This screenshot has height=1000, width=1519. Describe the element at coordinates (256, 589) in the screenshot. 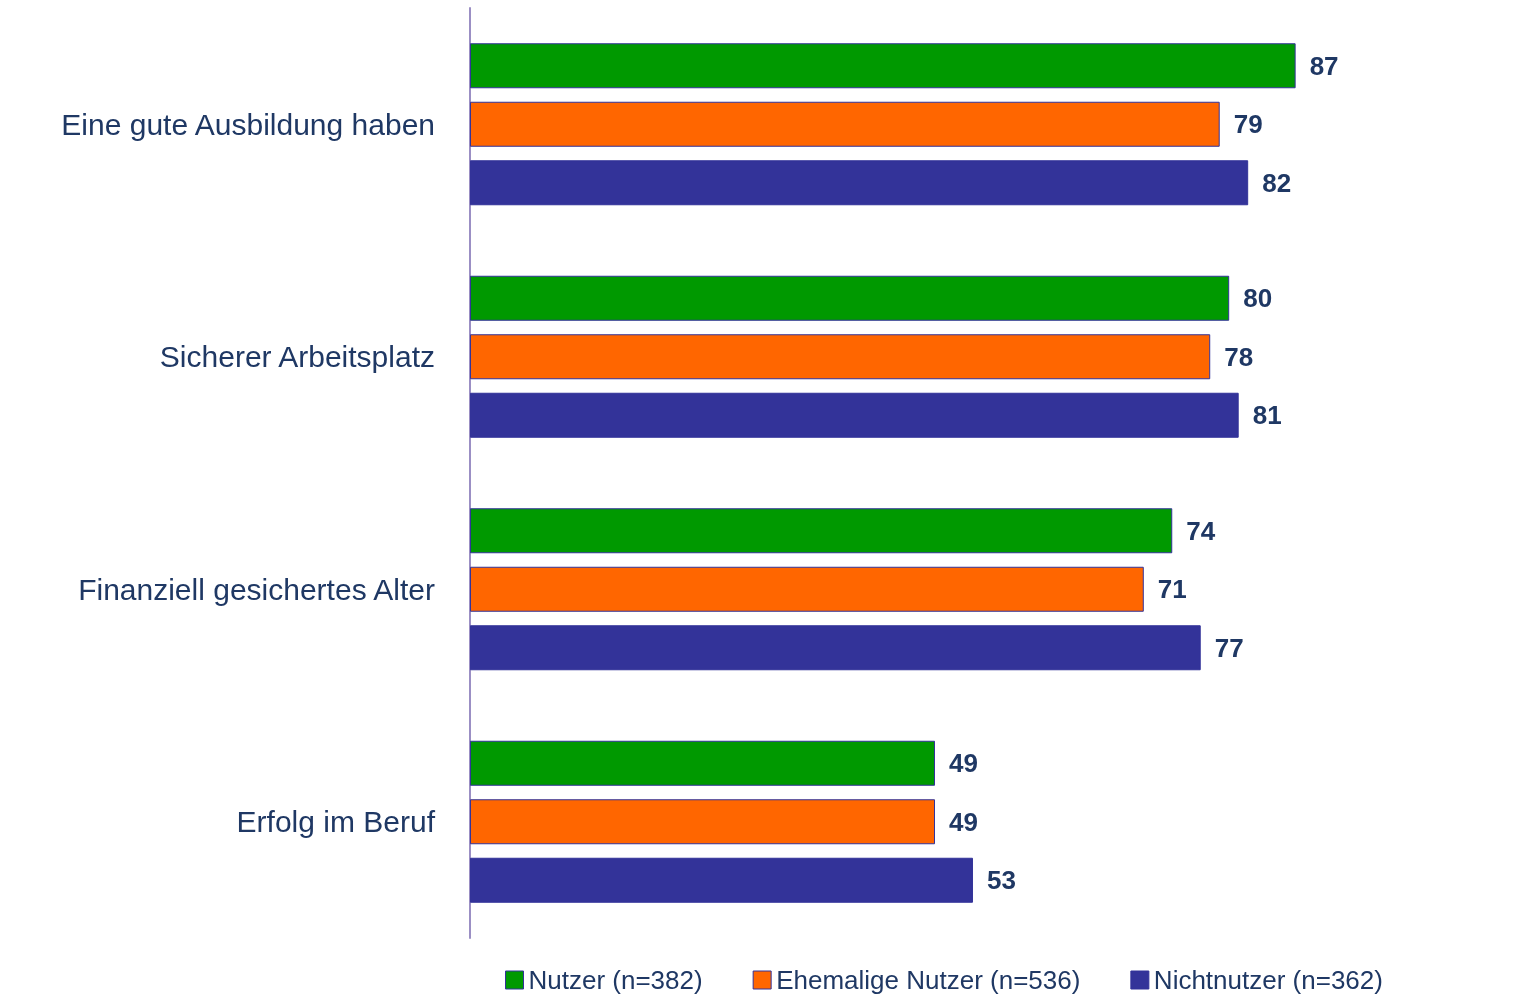

I see `y-tick-label: Finanziell gesichertes Alter` at that location.